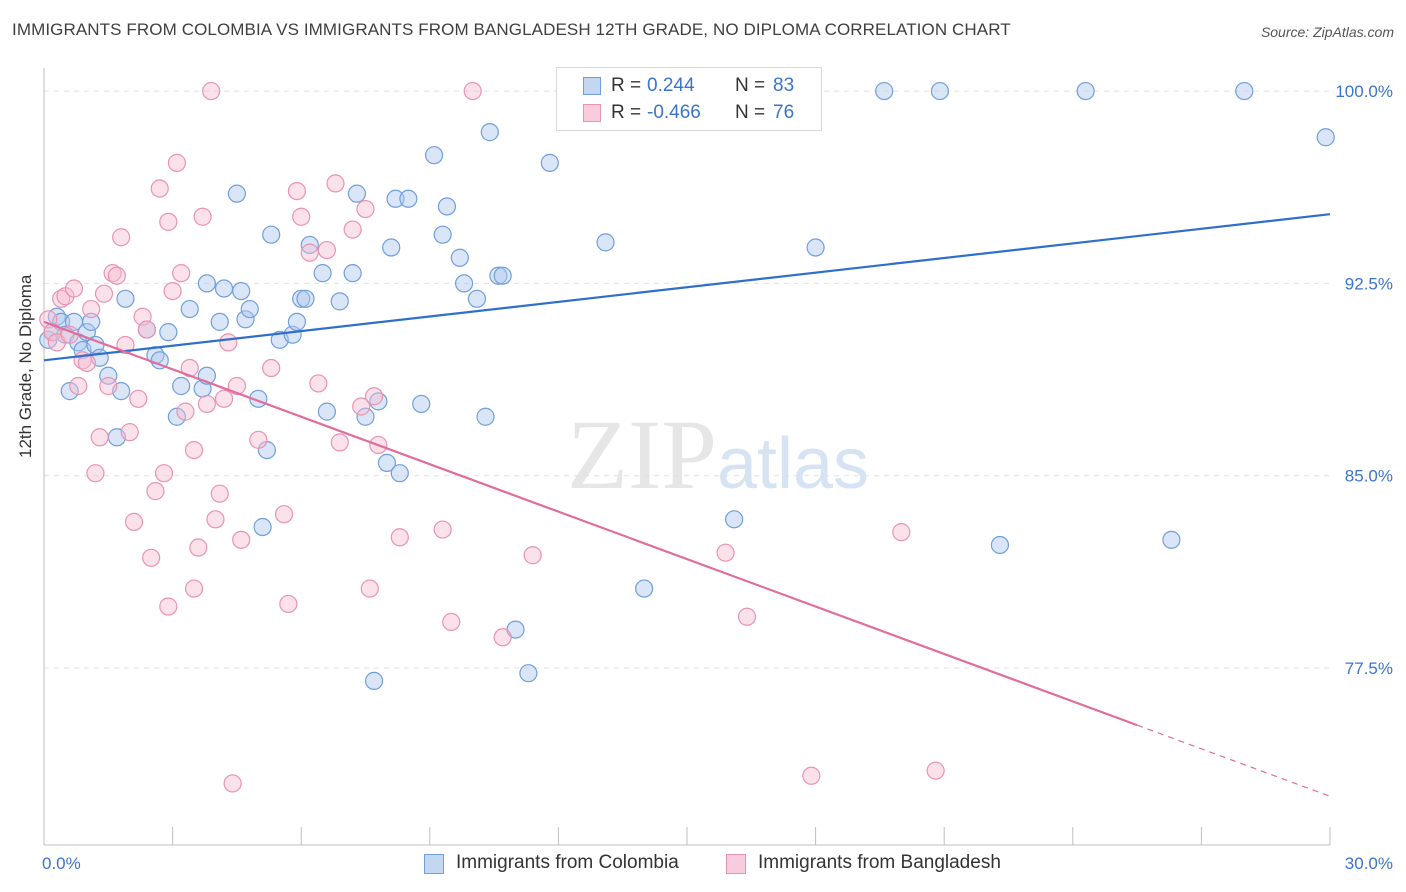  I want to click on source-label: Source: ZipAtlas.com, so click(1327, 32).